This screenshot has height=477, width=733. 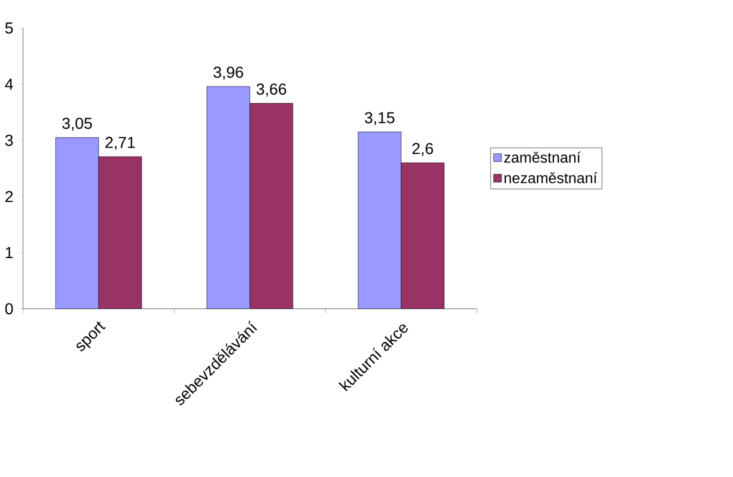 I want to click on y-tick-label: 1, so click(x=9, y=252).